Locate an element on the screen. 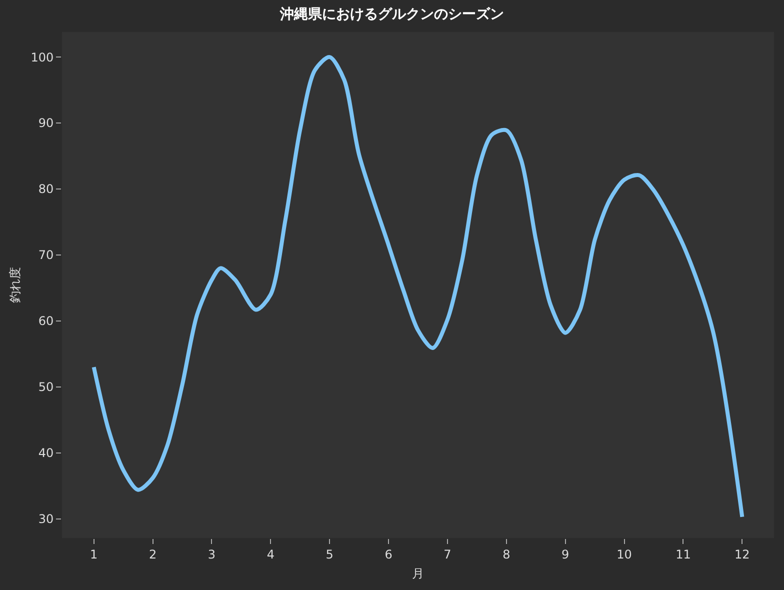 This screenshot has width=784, height=590. x-tick-label: 3 is located at coordinates (212, 554).